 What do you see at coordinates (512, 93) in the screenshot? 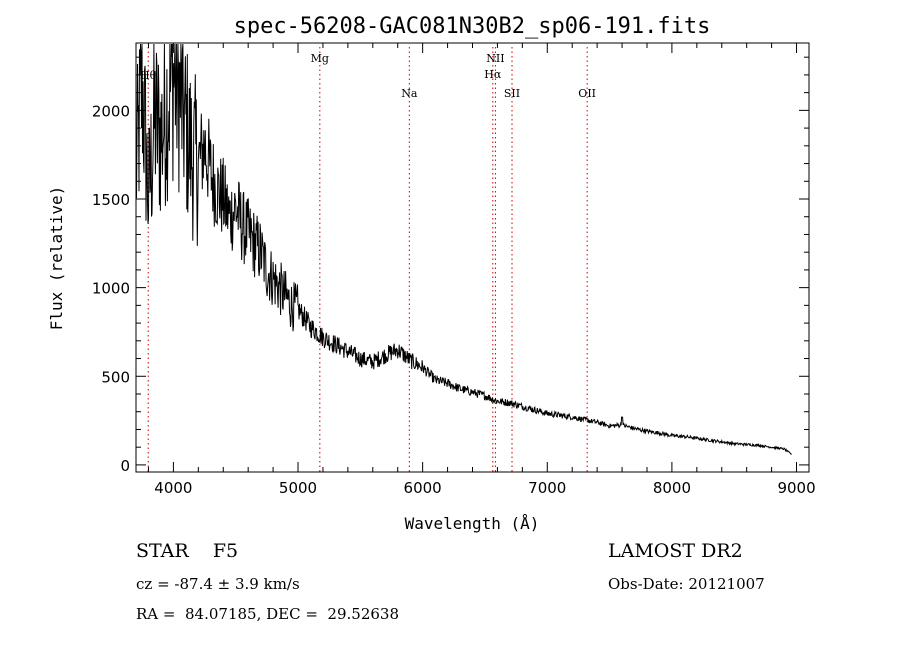
I see `spectral-line-label: SII` at bounding box center [512, 93].